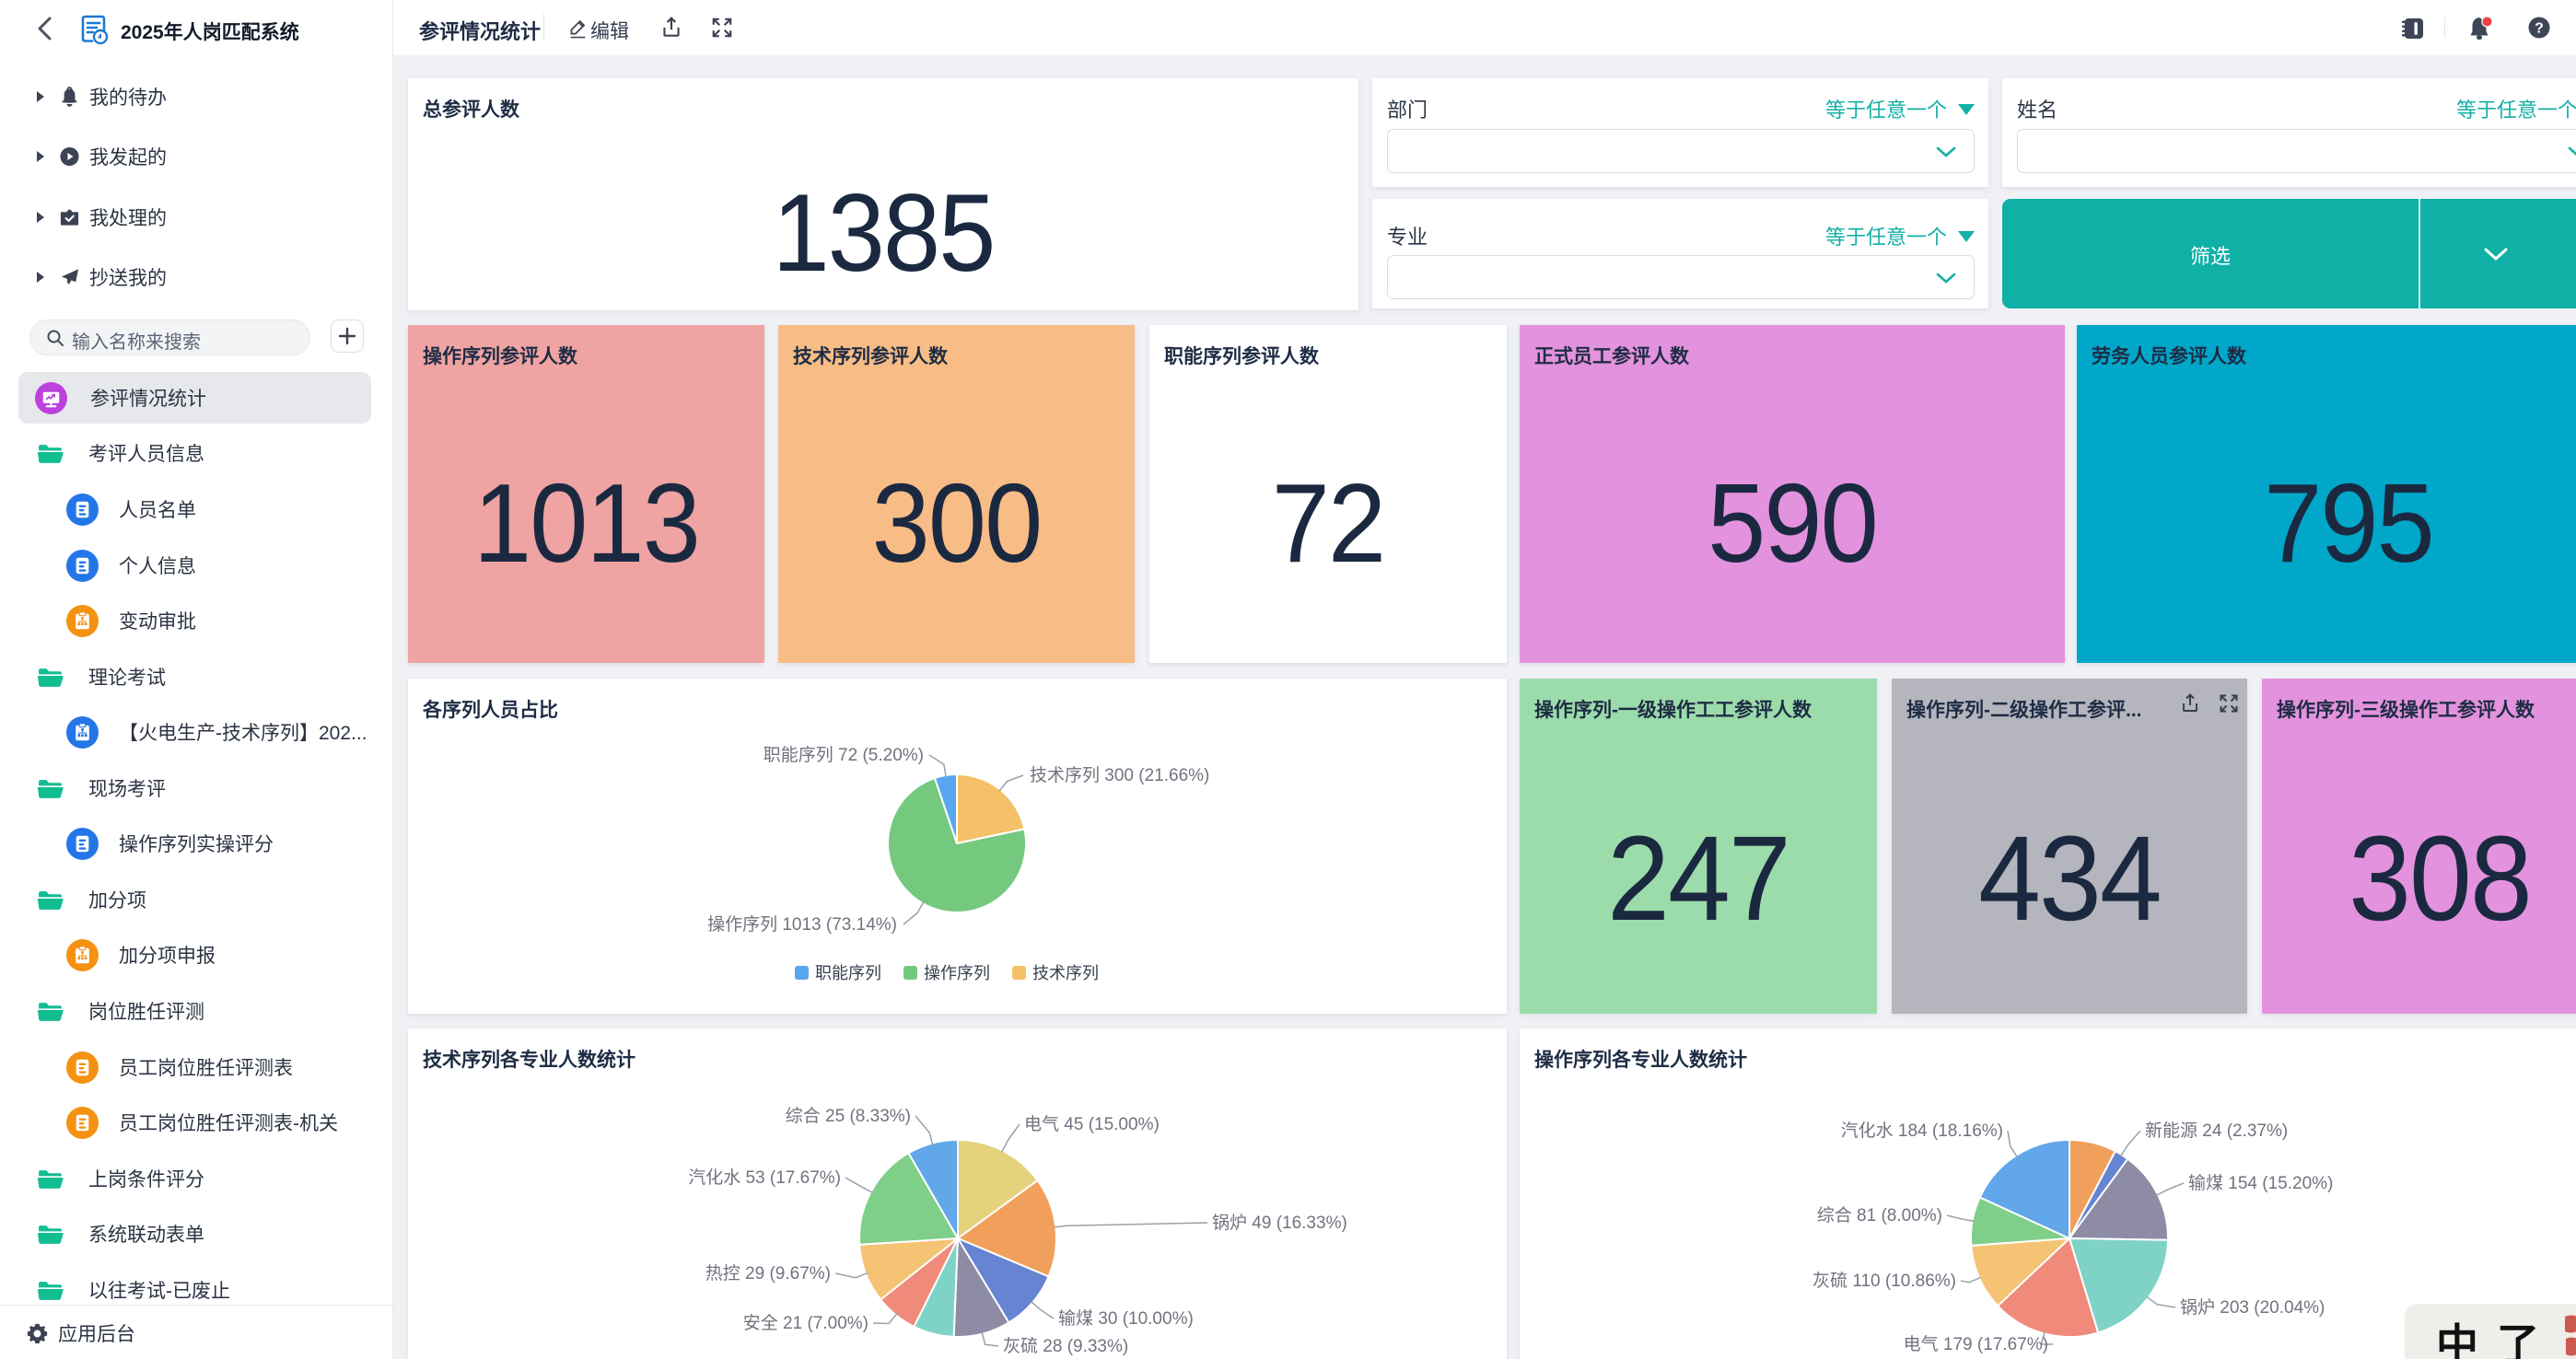  What do you see at coordinates (1880, 1215) in the screenshot?
I see `svg-text: 综合 81 (8.00%)` at bounding box center [1880, 1215].